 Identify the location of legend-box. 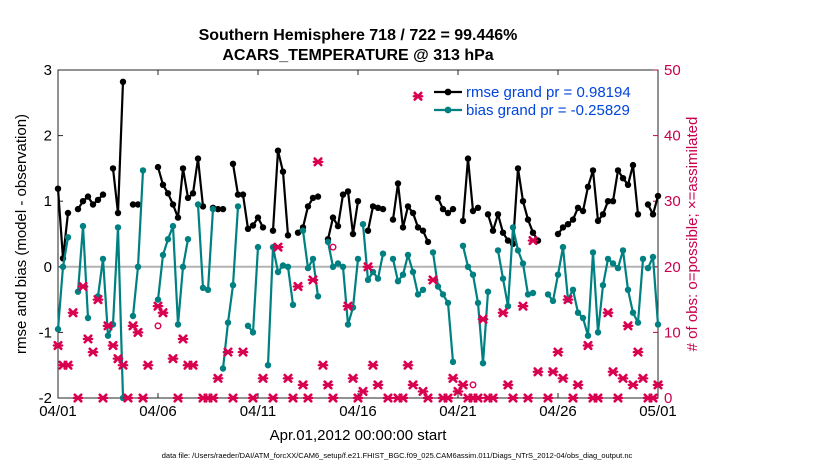
(542, 100).